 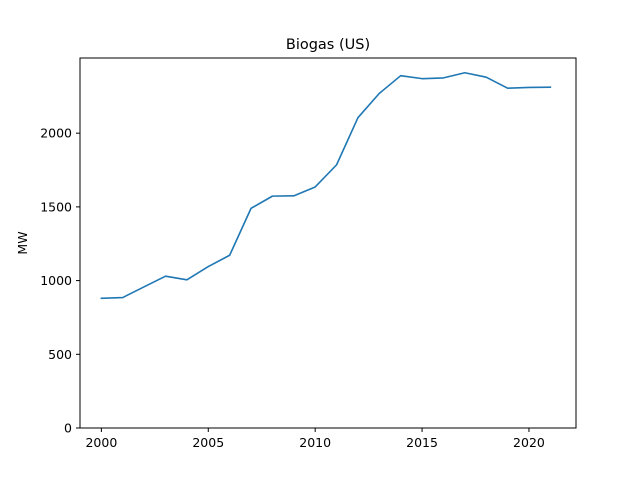 I want to click on y-axis-label: MW, so click(x=22, y=242).